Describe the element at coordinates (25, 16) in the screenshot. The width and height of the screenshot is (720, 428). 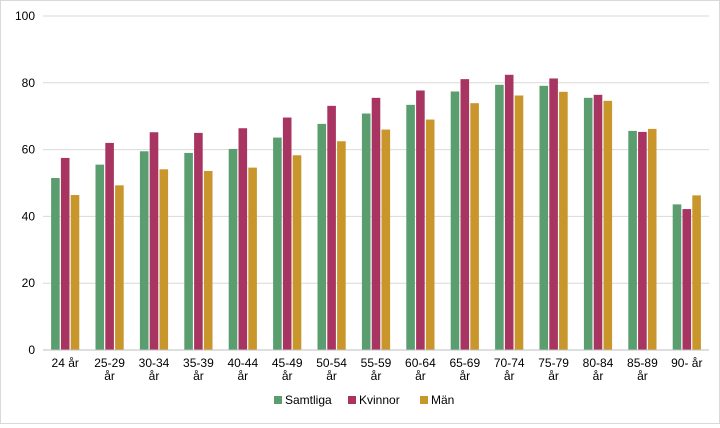
I see `y-tick-label: 100` at that location.